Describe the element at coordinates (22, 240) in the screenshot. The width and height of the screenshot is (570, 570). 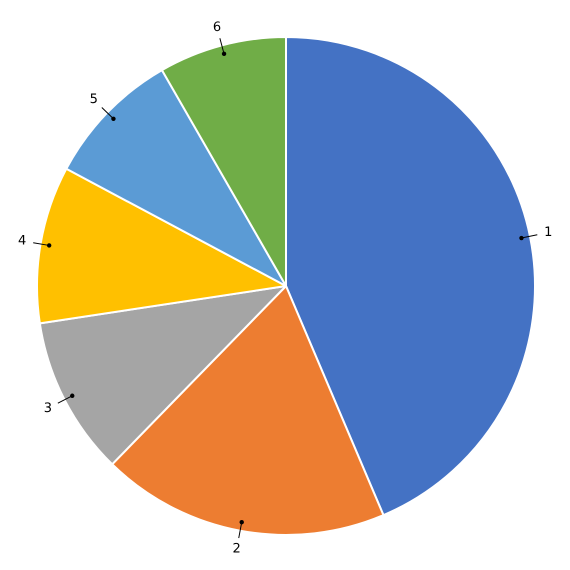
I see `slice-label: 4` at that location.